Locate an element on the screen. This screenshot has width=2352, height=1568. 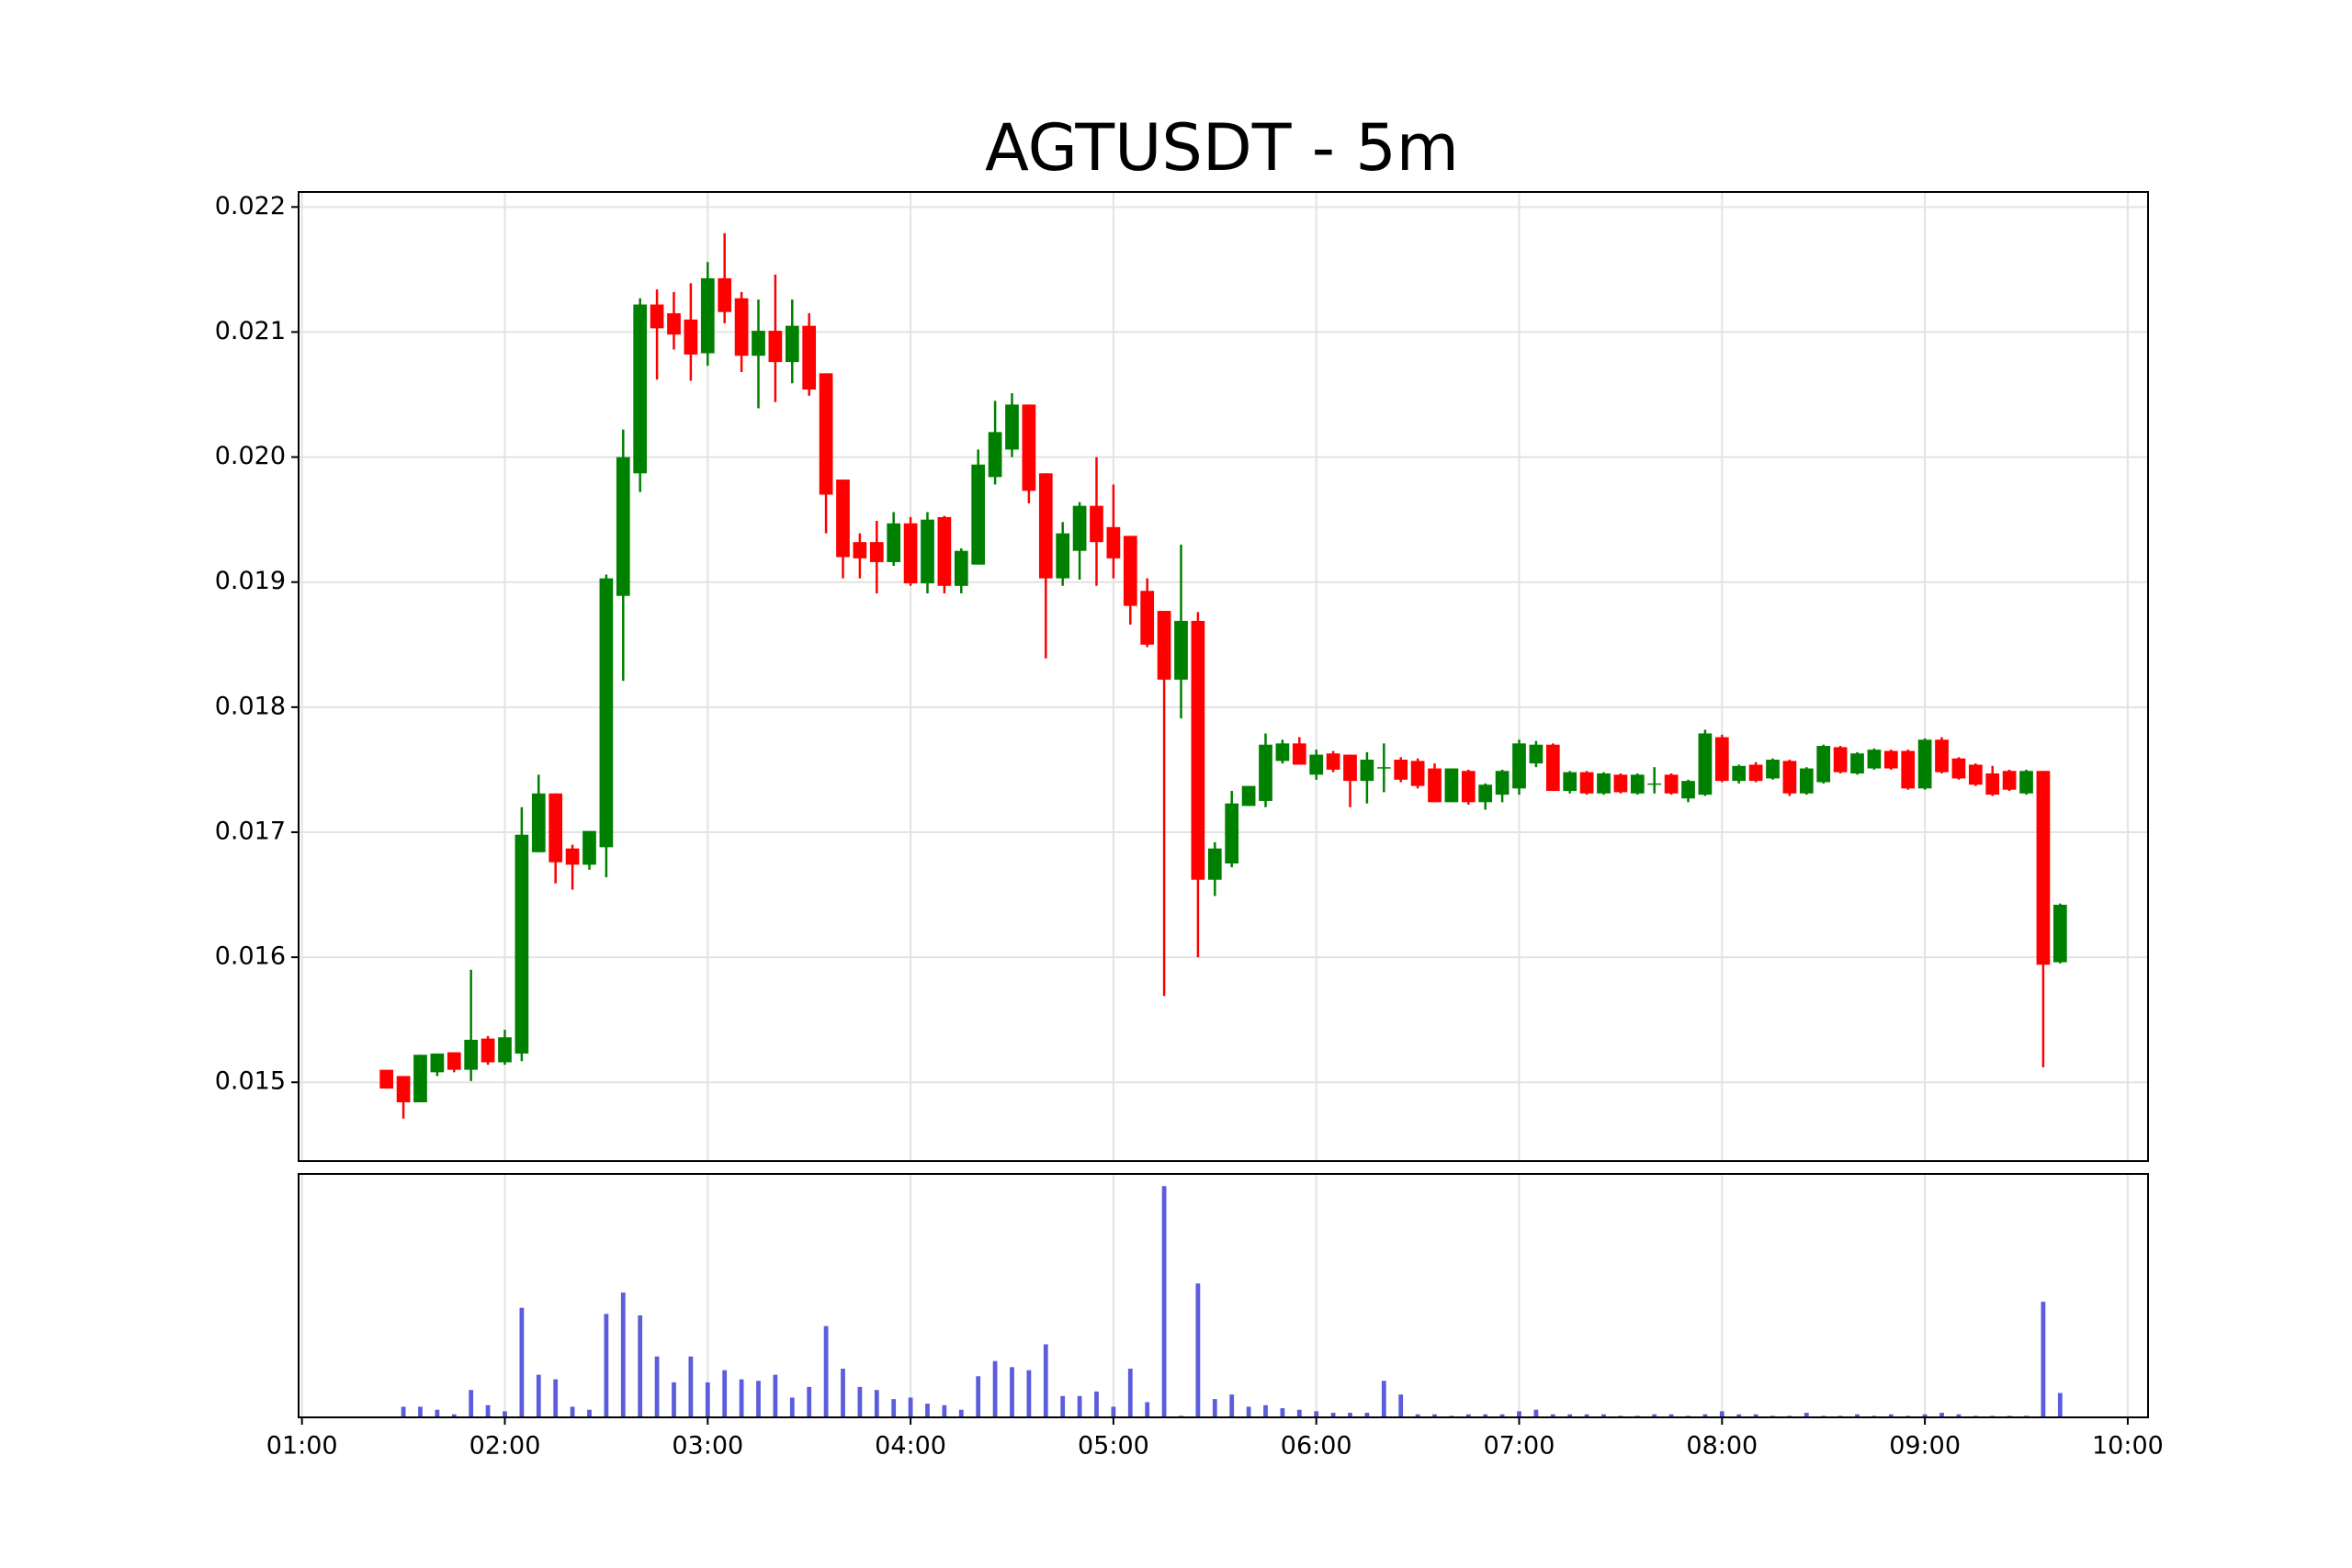
x-tick-label: 07:00 is located at coordinates (1520, 1447).